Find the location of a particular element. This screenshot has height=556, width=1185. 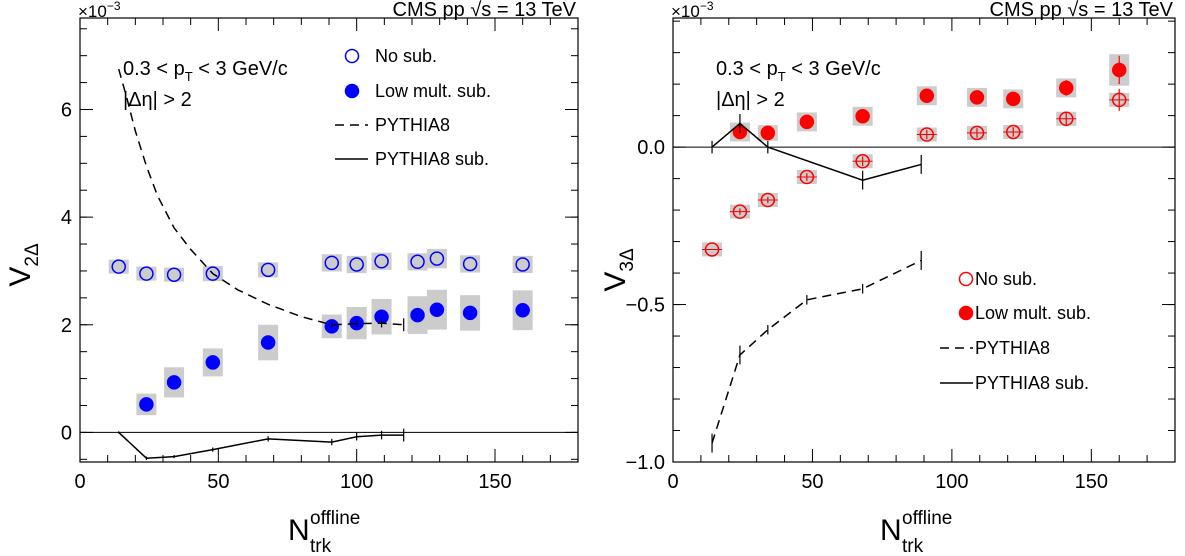

y-axis-label: V2Δ is located at coordinates (23, 265).